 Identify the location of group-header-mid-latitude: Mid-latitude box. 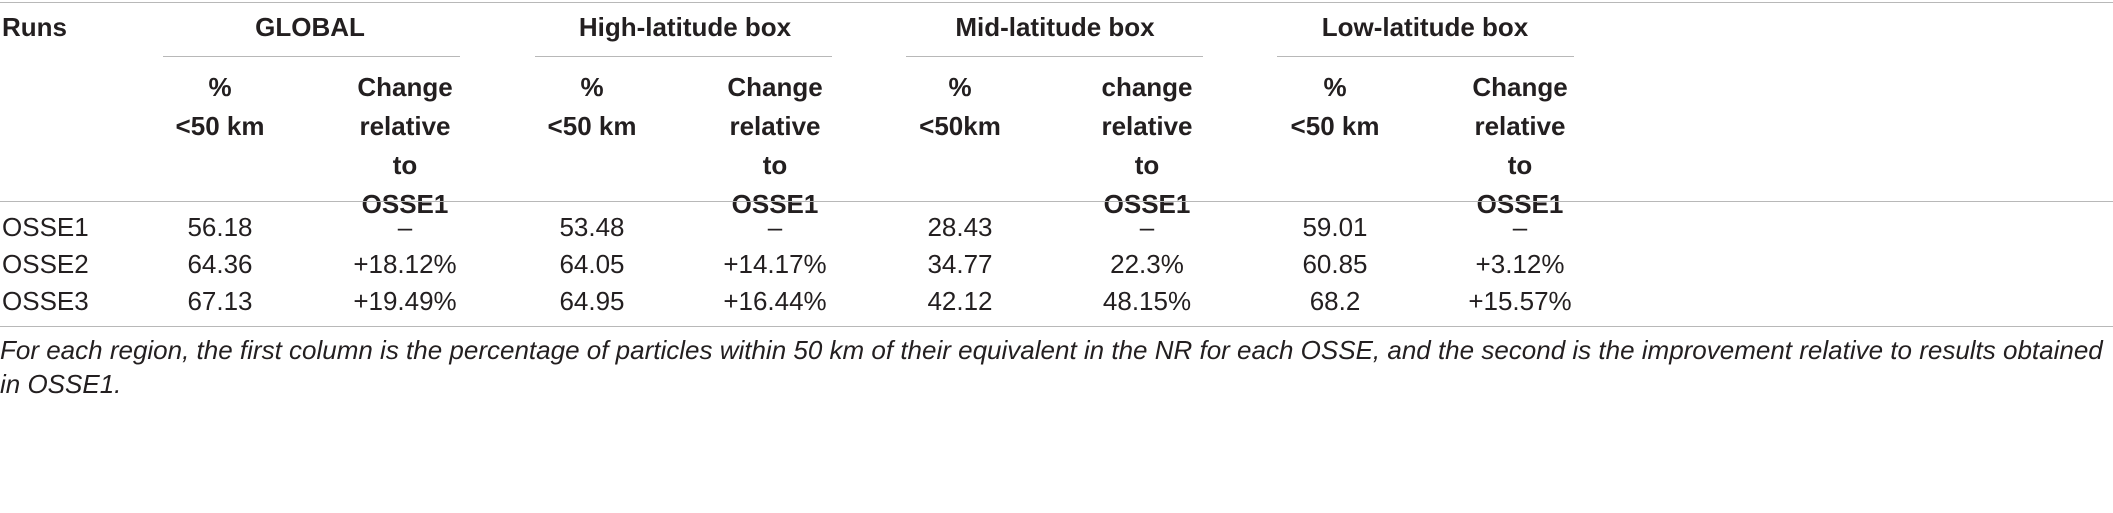
(1055, 27).